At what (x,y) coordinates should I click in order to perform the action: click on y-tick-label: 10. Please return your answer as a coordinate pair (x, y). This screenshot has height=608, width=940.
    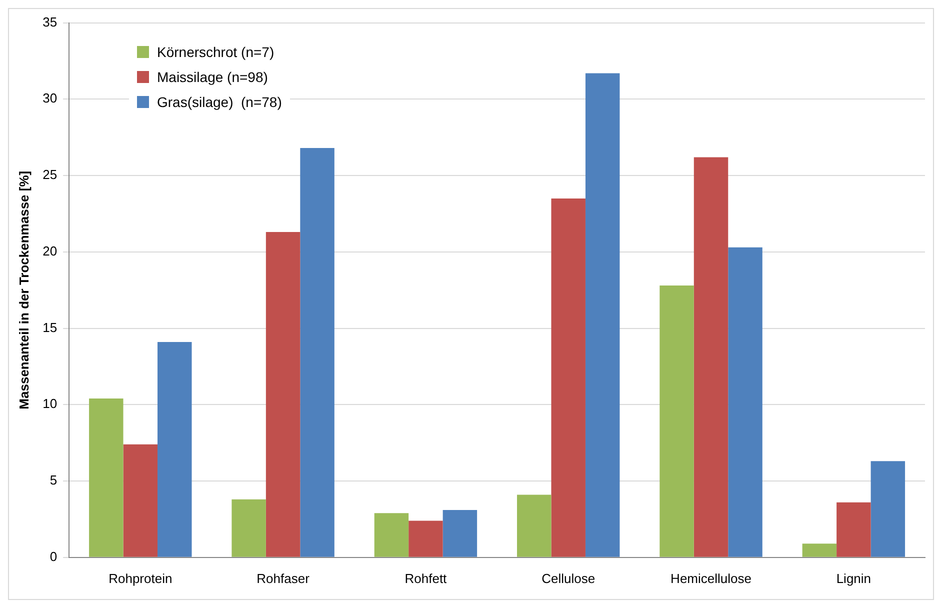
    Looking at the image, I should click on (50, 404).